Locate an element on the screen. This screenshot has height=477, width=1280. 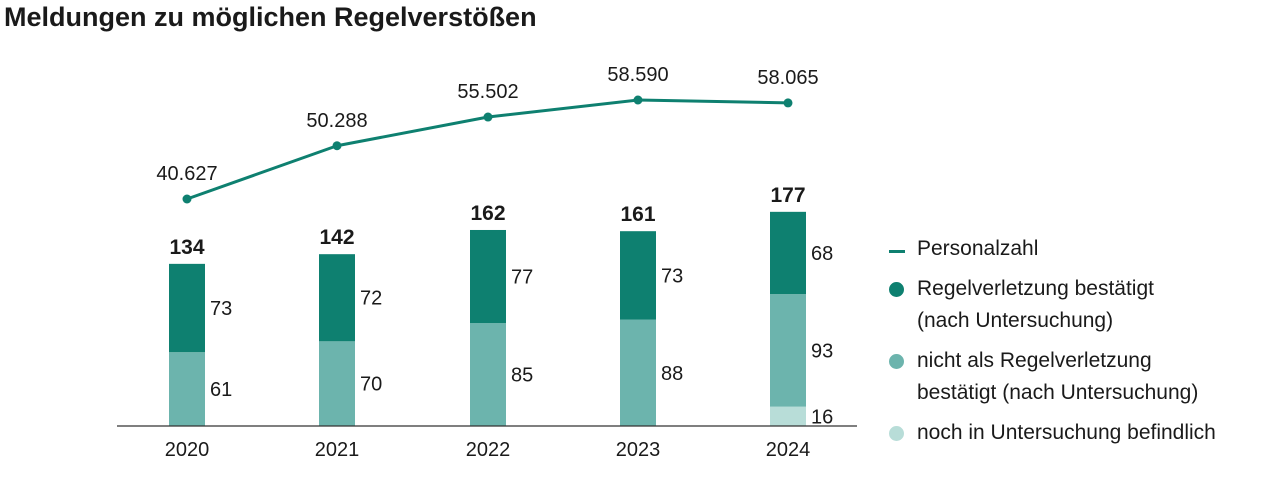
x-tick-label: 2023 is located at coordinates (638, 450).